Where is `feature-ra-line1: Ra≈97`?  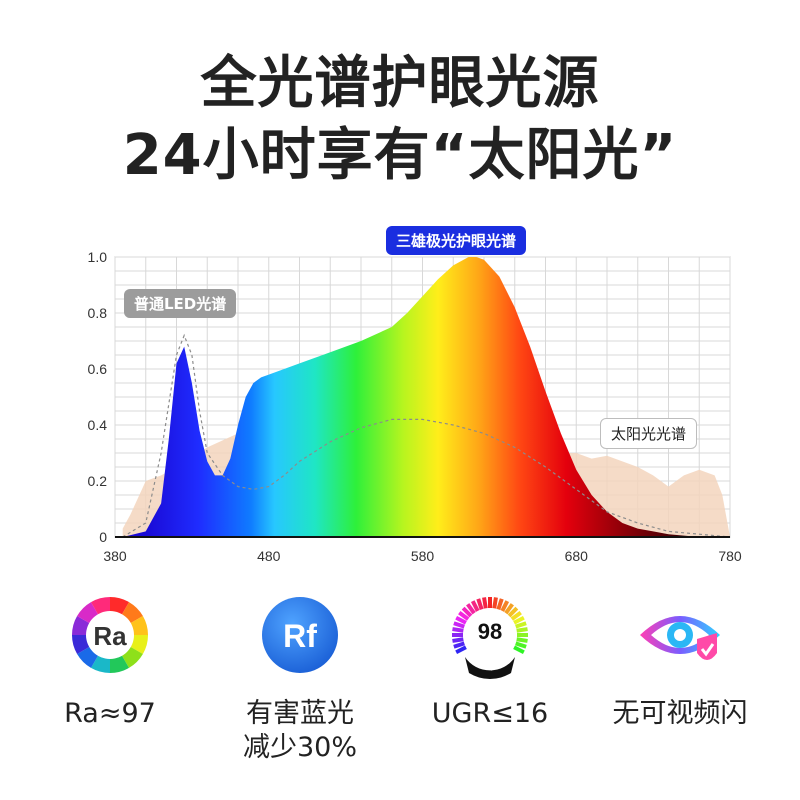
feature-ra-line1: Ra≈97 is located at coordinates (110, 713).